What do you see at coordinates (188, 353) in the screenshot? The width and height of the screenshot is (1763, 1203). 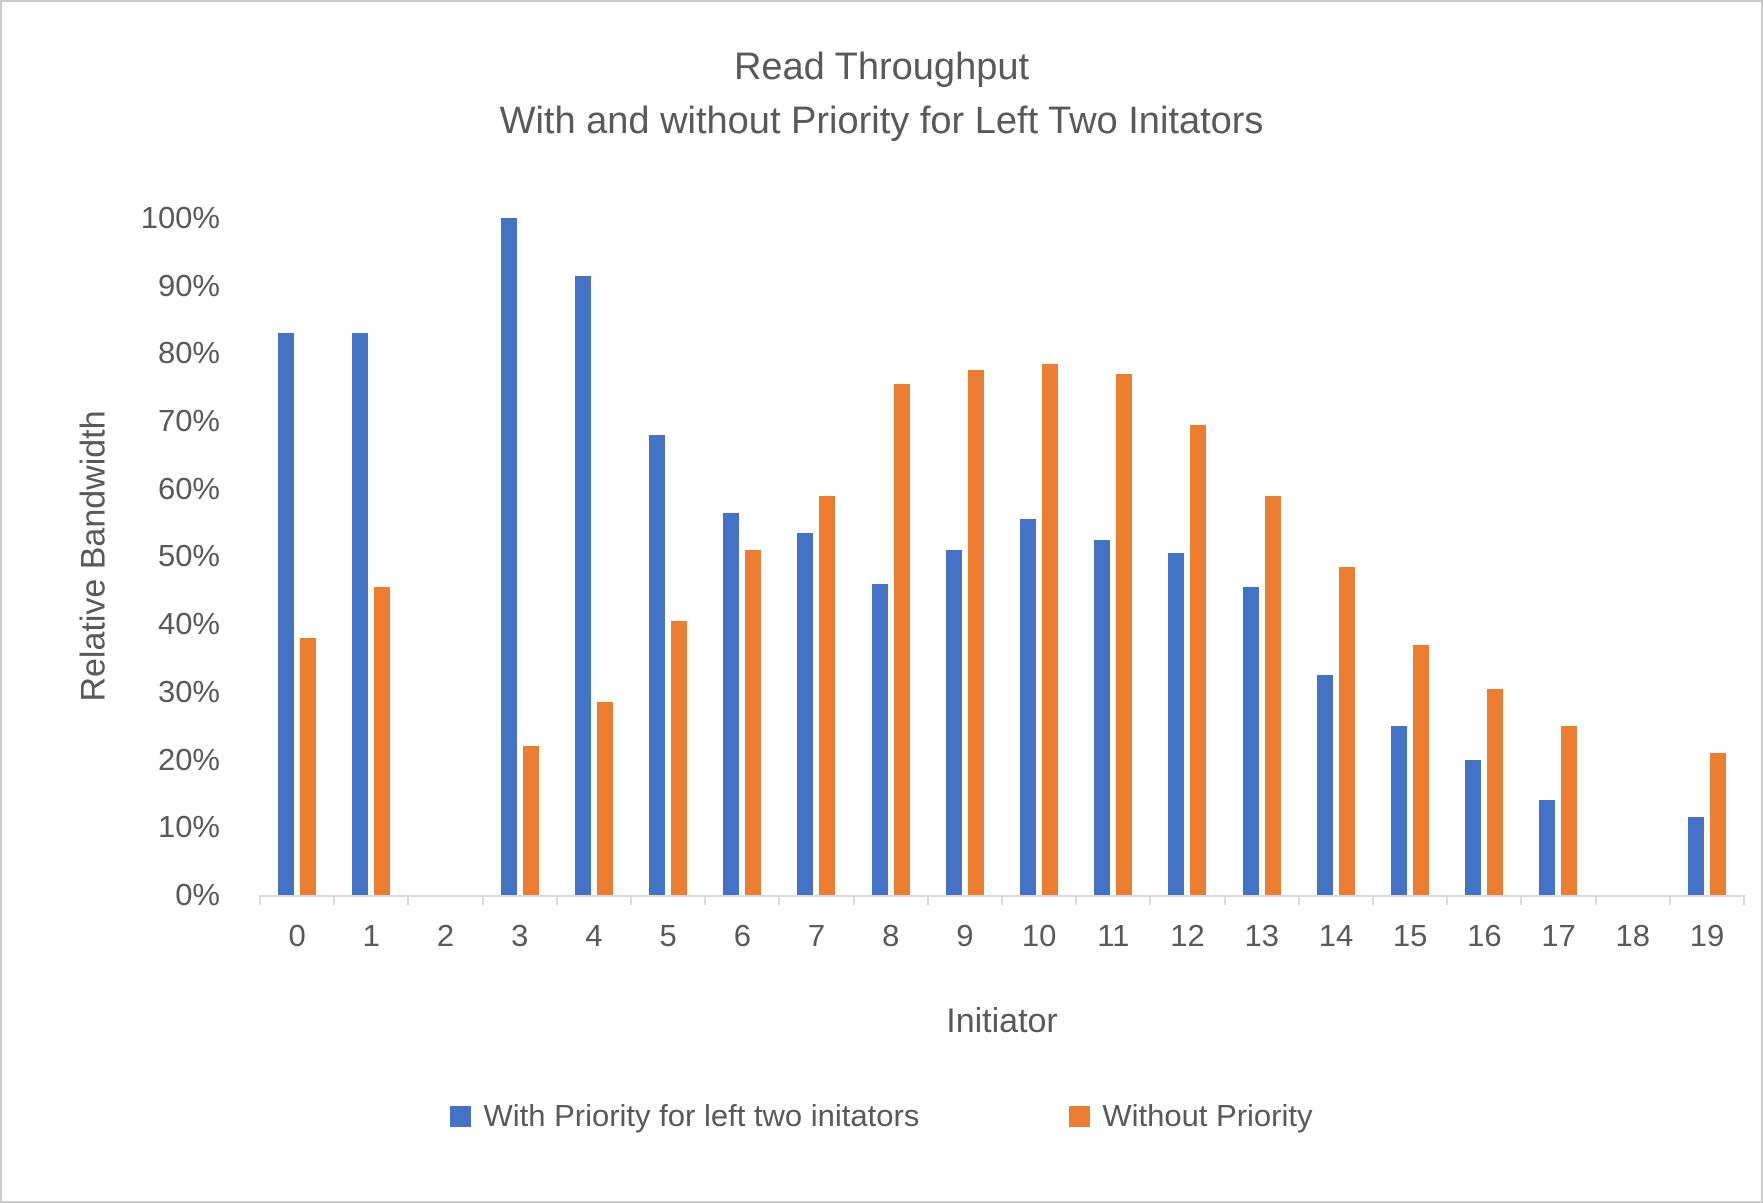 I see `y-tick-label: 80%` at bounding box center [188, 353].